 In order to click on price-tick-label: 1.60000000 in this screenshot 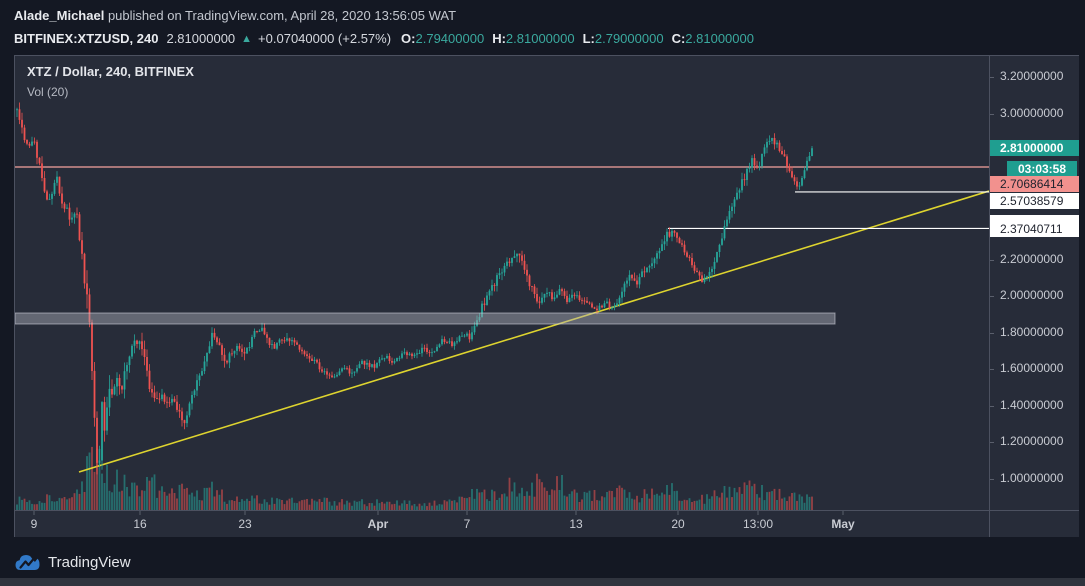, I will do `click(1032, 368)`.